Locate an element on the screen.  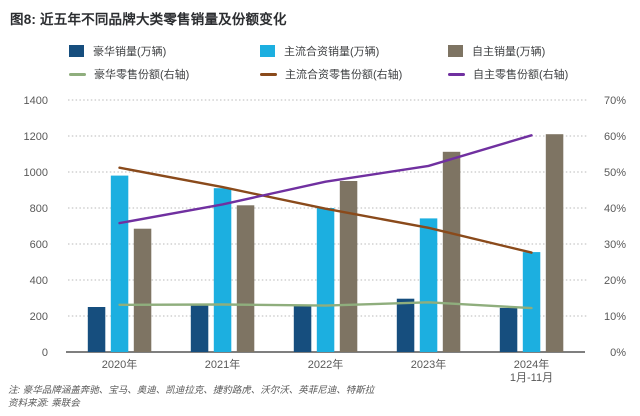
chart-title: 图8: 近五年不同品牌大类零售销量及份额变化 is located at coordinates (148, 19).